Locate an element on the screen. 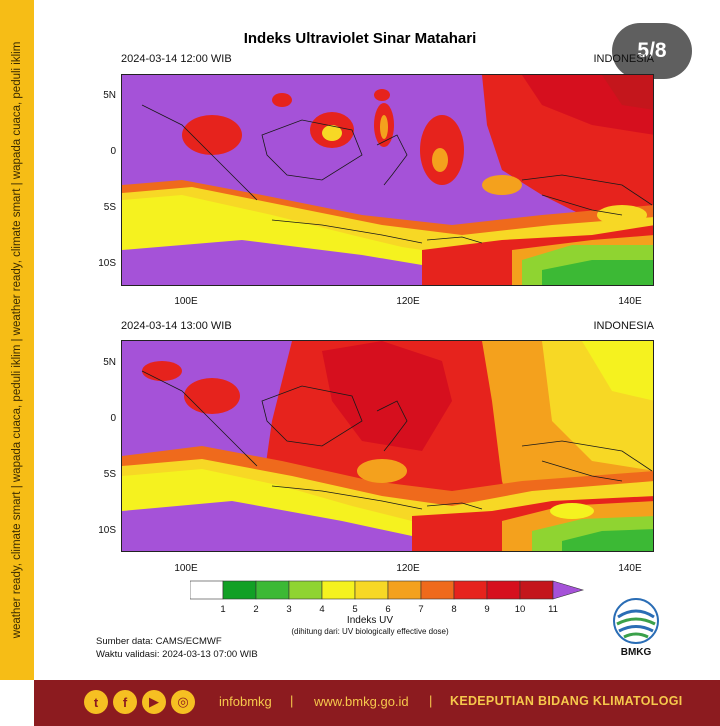 Image resolution: width=720 pixels, height=726 pixels. colorbar-tick-label: 2 is located at coordinates (256, 609).